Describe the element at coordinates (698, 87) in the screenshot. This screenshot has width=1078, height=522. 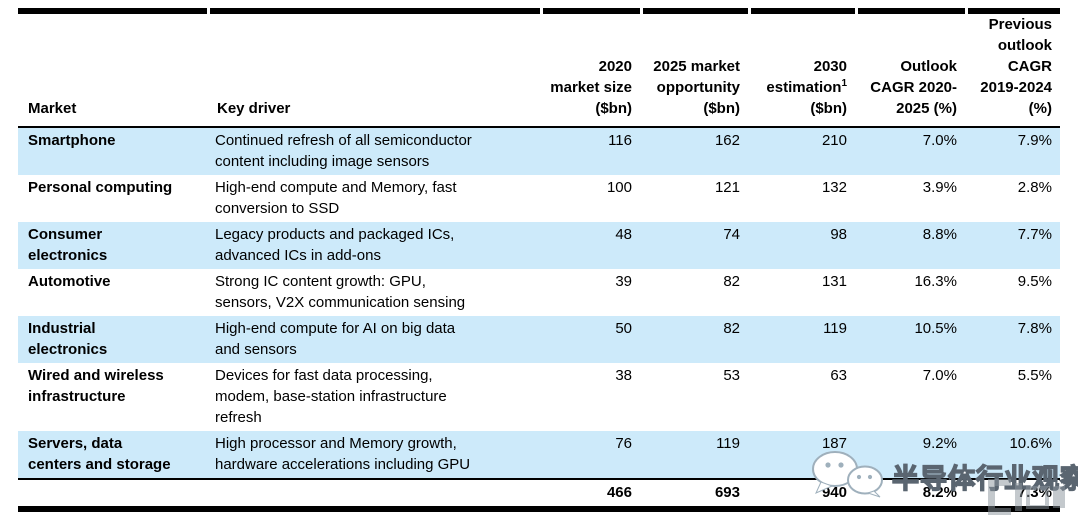
I see `header-line: opportunity` at that location.